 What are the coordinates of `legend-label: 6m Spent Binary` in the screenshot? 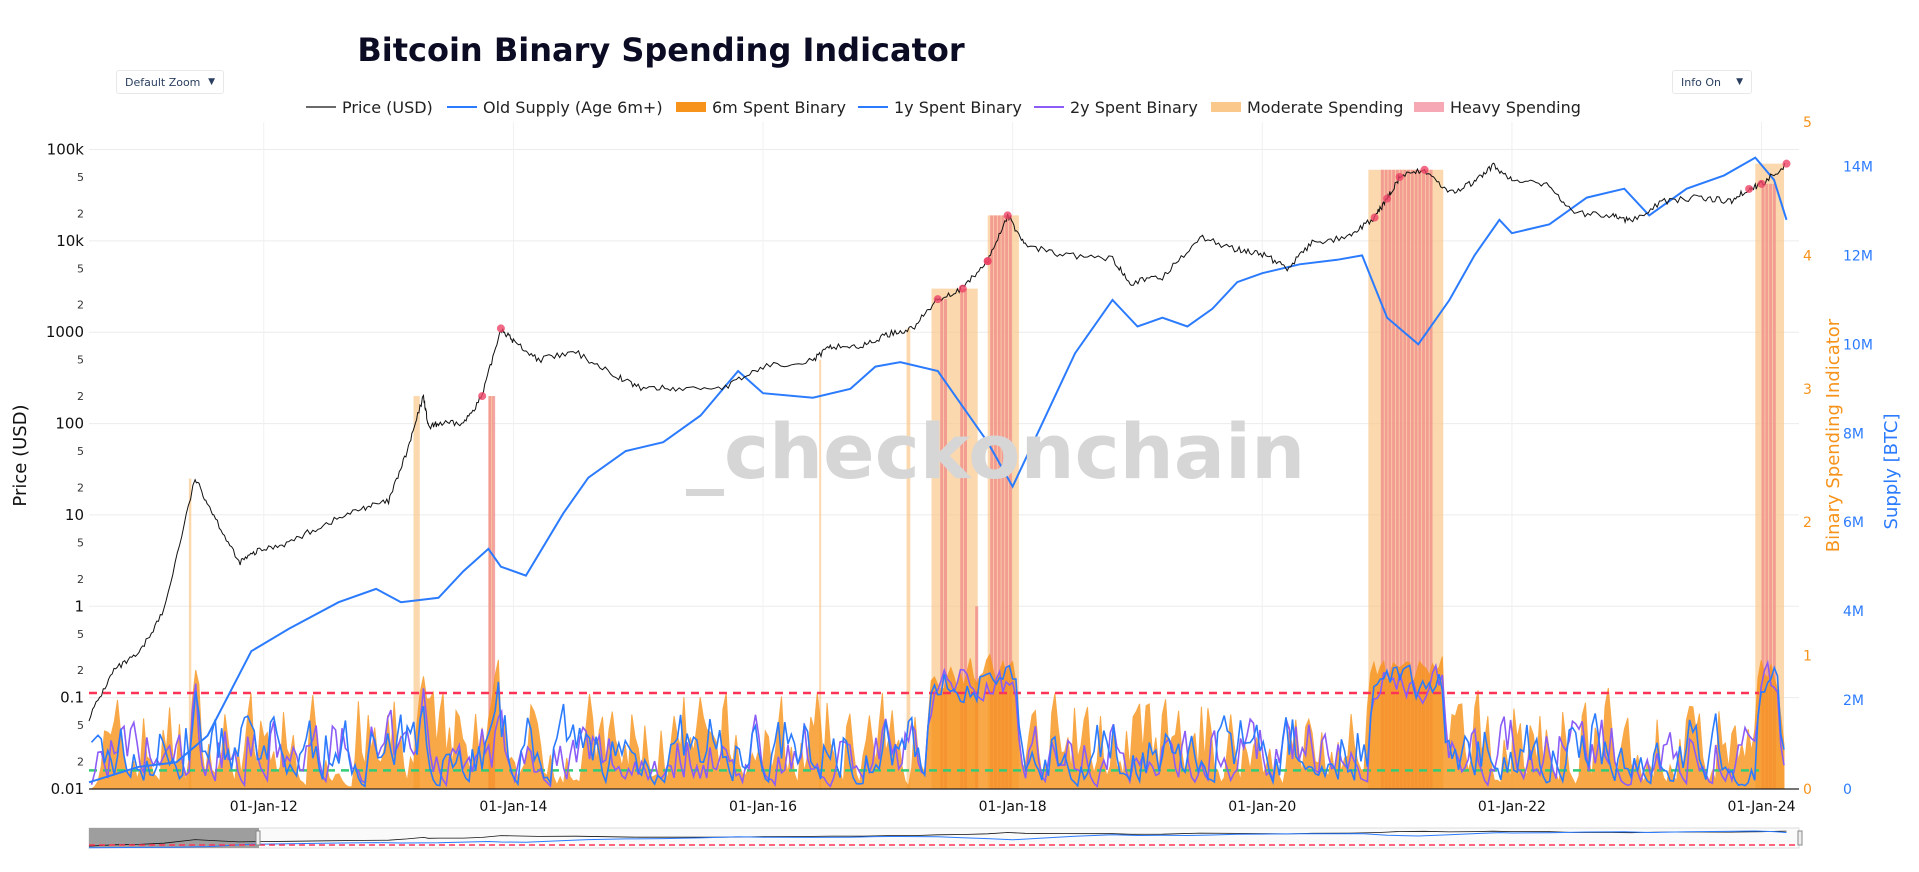 It's located at (779, 107).